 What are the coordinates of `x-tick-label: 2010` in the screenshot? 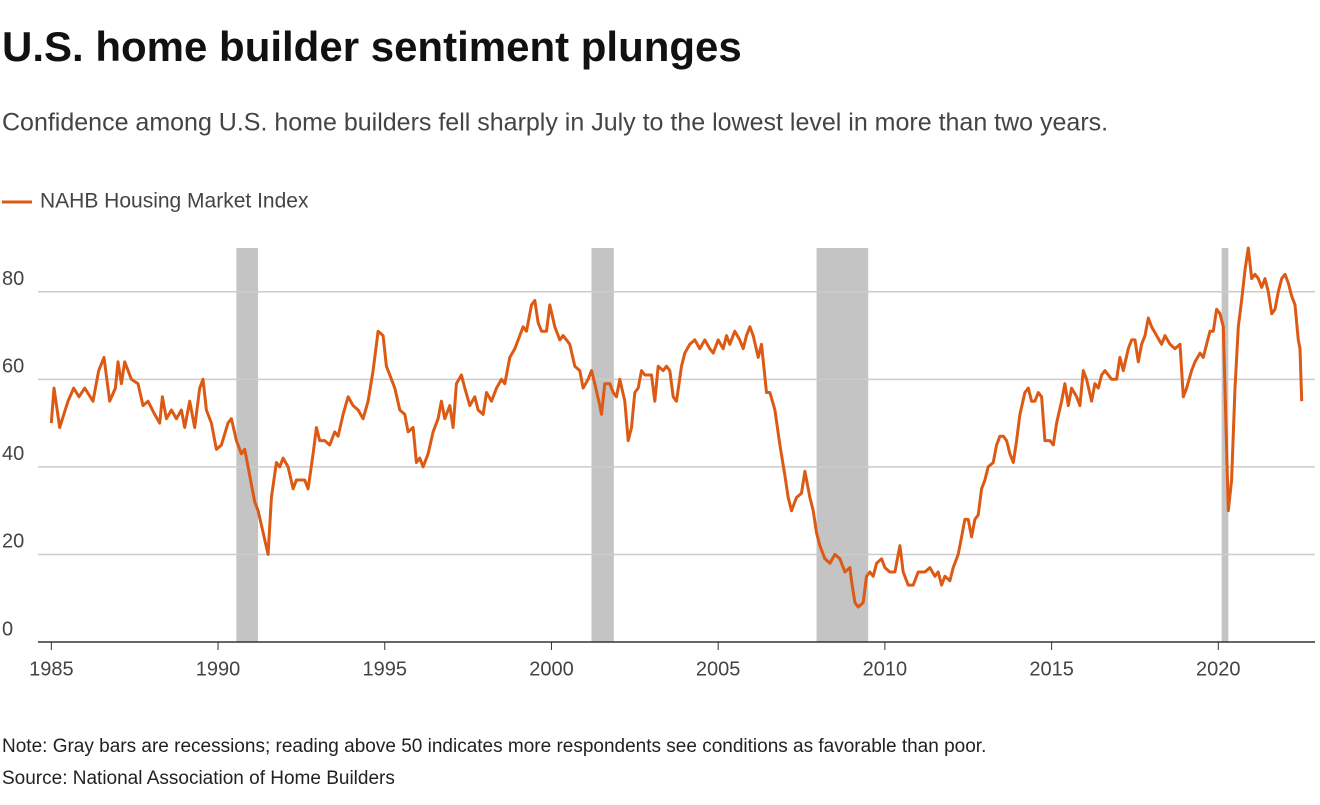 It's located at (885, 669).